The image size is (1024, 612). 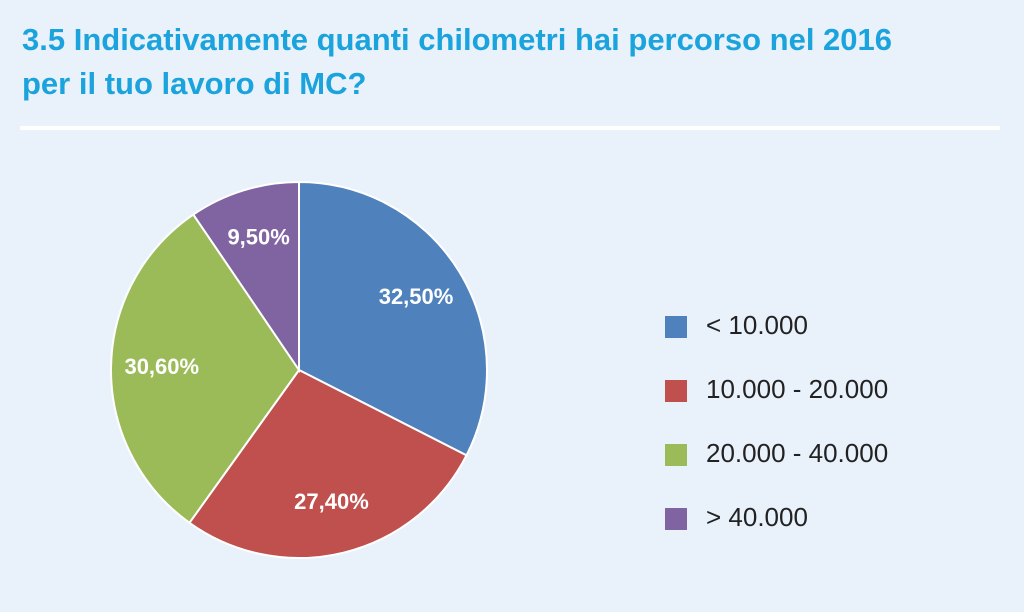 I want to click on legend-label: > 40.000, so click(x=757, y=517).